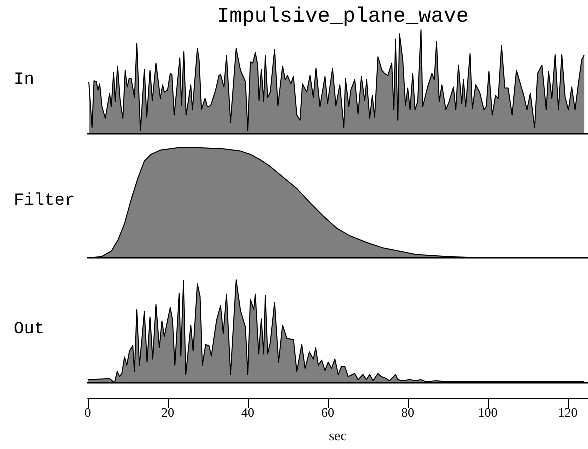 This screenshot has height=449, width=588. What do you see at coordinates (338, 437) in the screenshot?
I see `x-axis-title: sec` at bounding box center [338, 437].